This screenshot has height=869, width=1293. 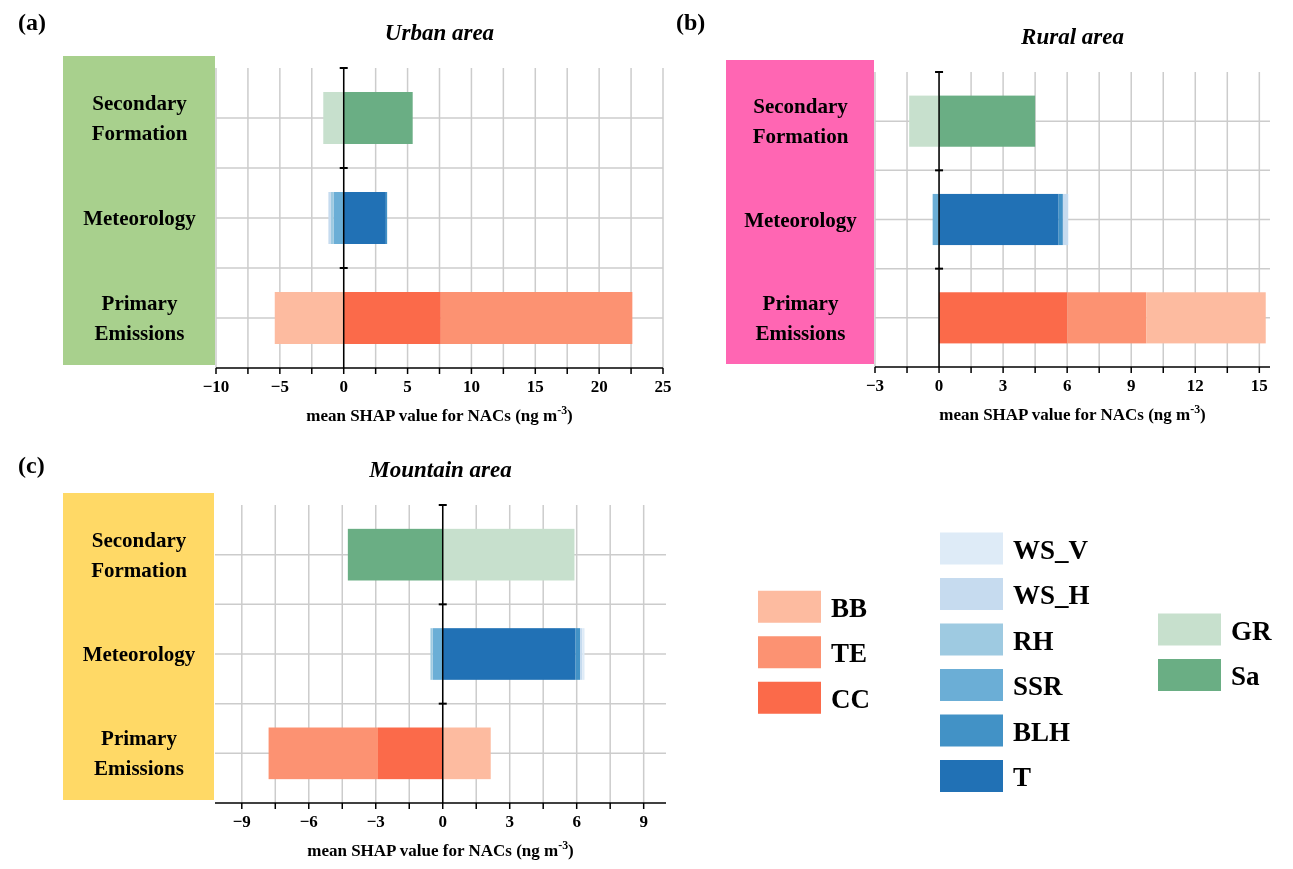 What do you see at coordinates (1022, 777) in the screenshot?
I see `legend-label: T` at bounding box center [1022, 777].